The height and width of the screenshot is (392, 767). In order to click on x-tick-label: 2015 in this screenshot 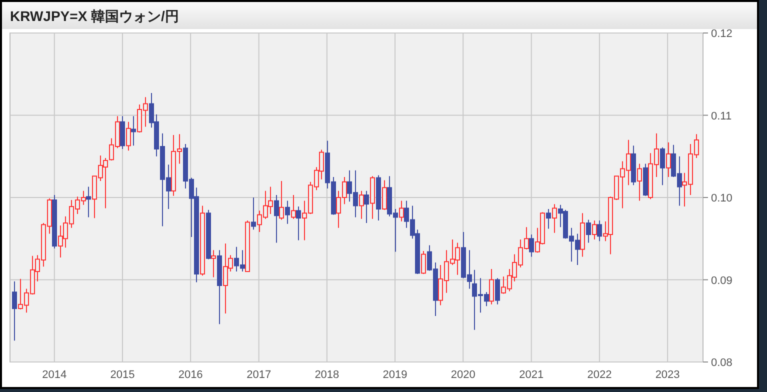, I will do `click(122, 375)`.